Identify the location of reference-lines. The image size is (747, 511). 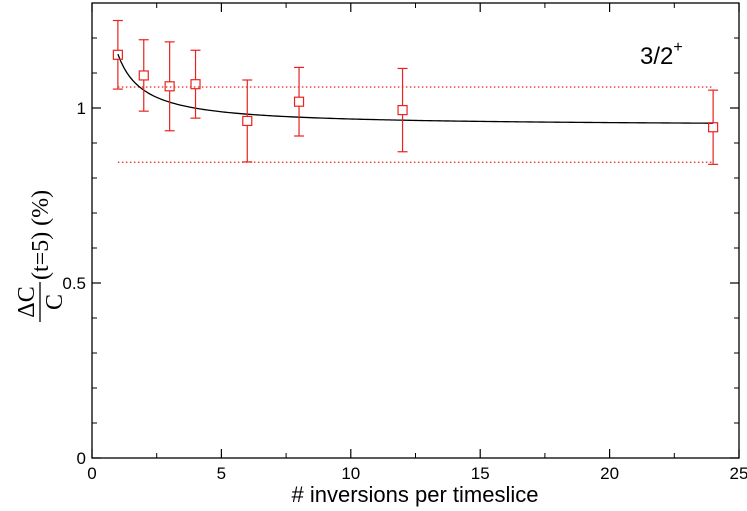
(415, 124).